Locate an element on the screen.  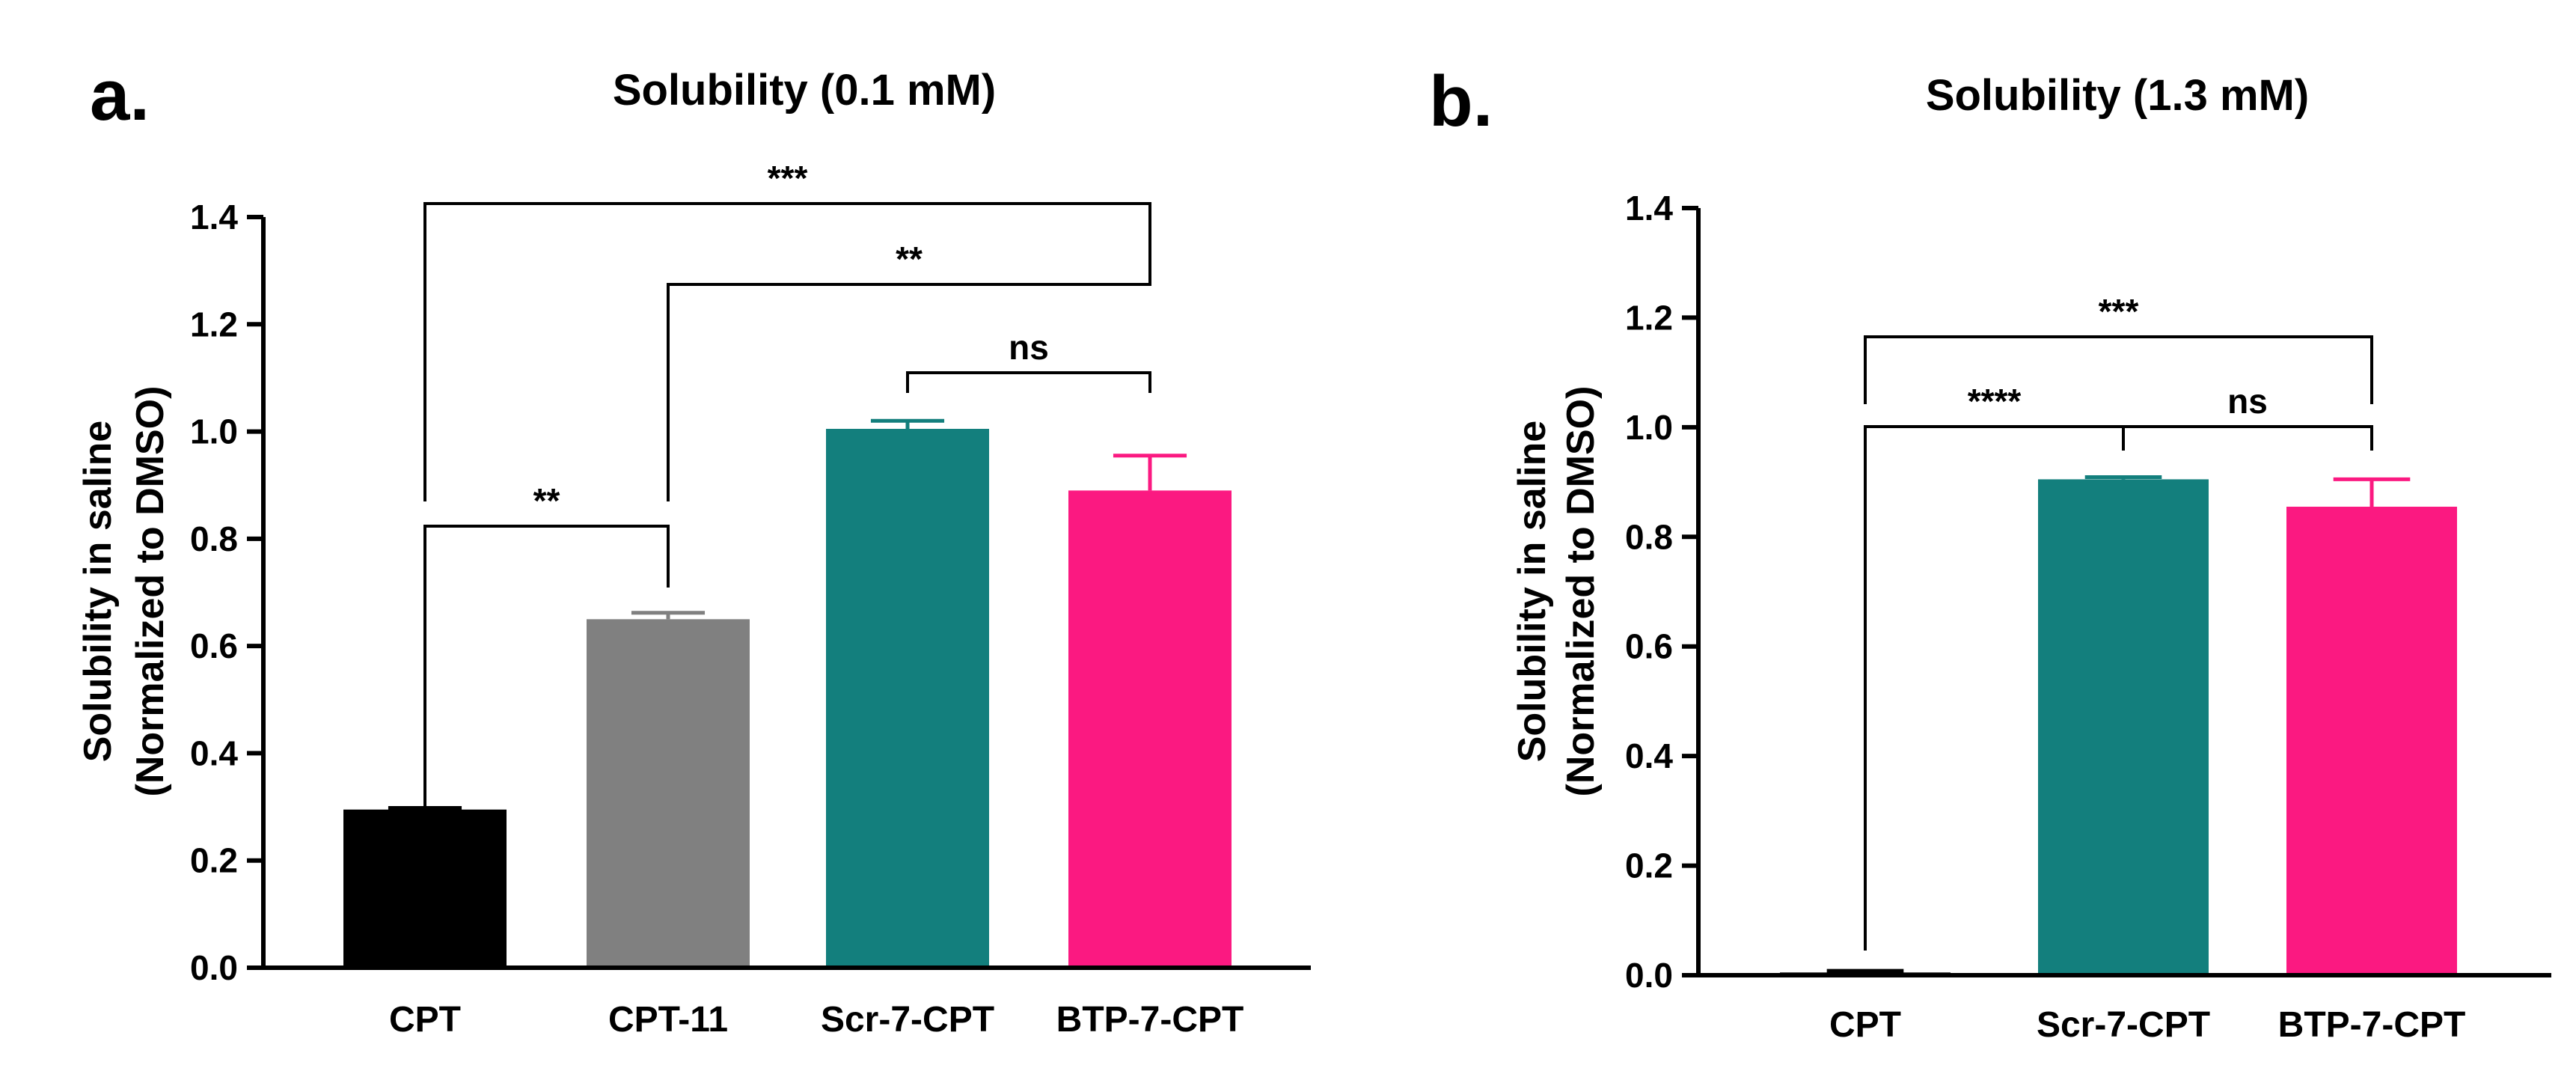
panel-label: b. is located at coordinates (1461, 101).